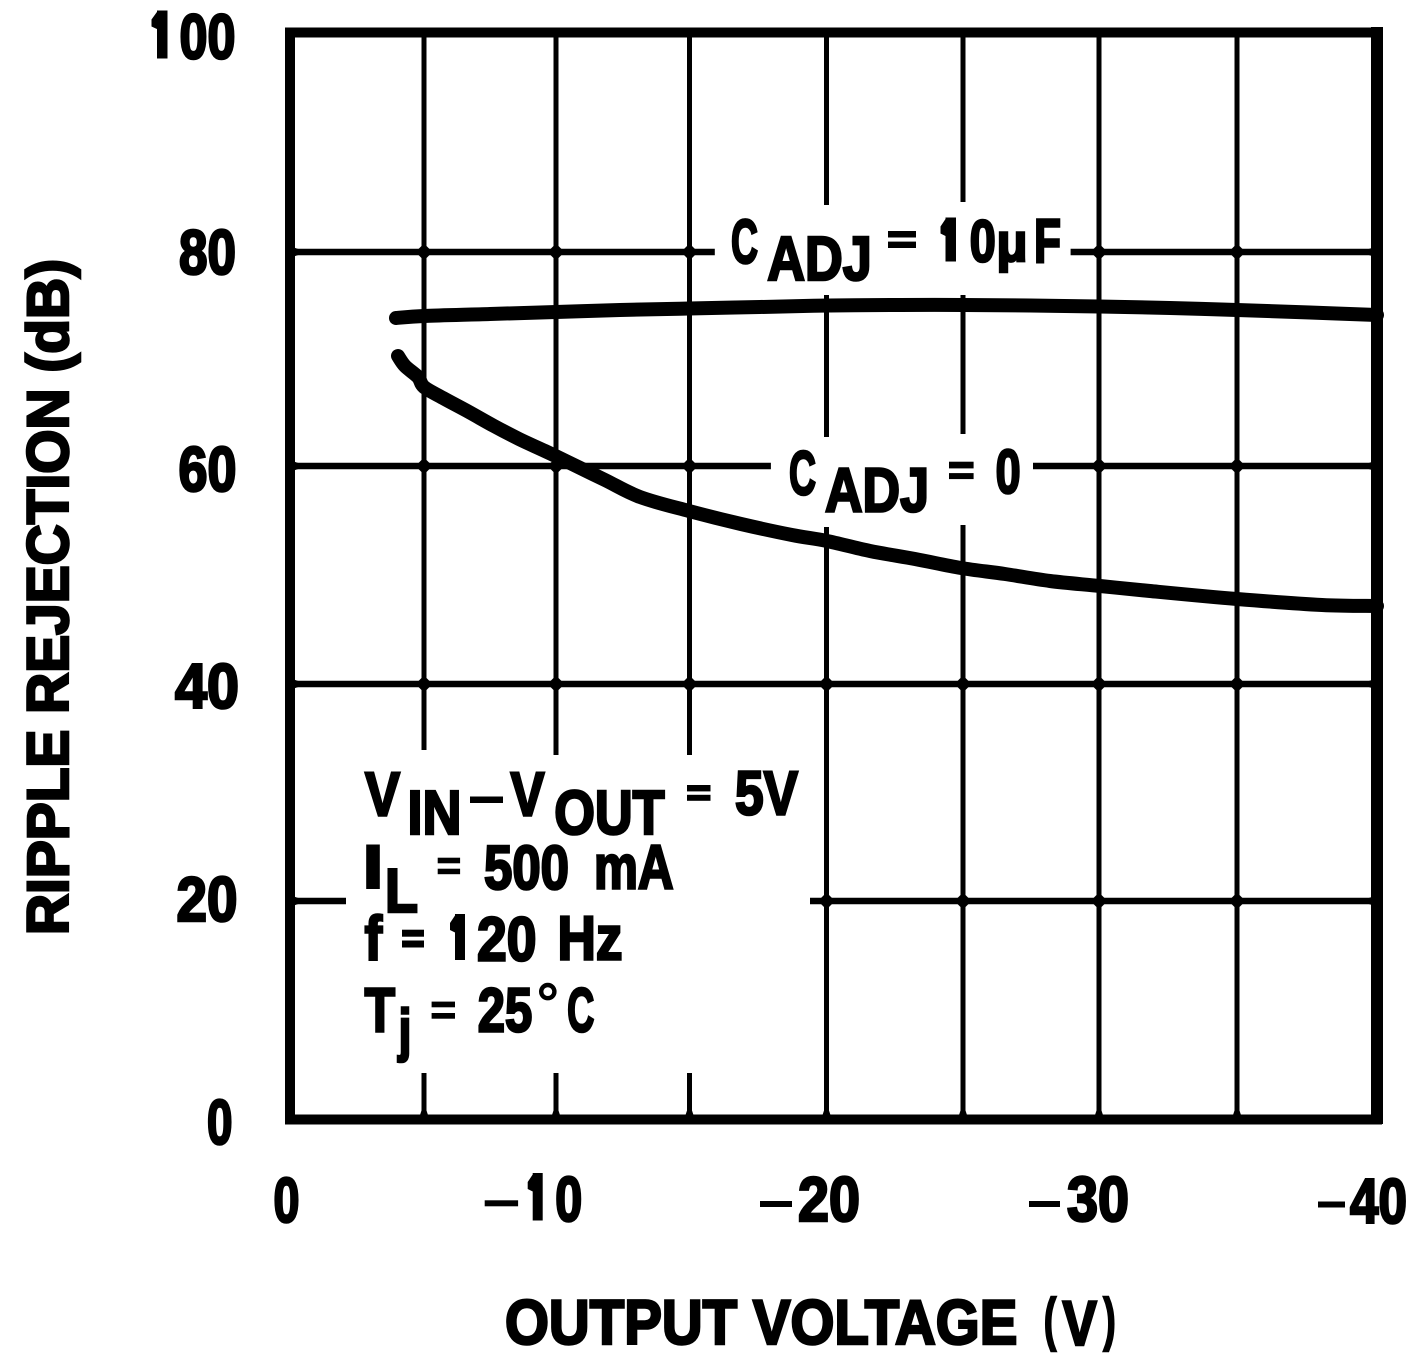 The image size is (1422, 1369). What do you see at coordinates (609, 813) in the screenshot?
I see `svg-text: OUT` at bounding box center [609, 813].